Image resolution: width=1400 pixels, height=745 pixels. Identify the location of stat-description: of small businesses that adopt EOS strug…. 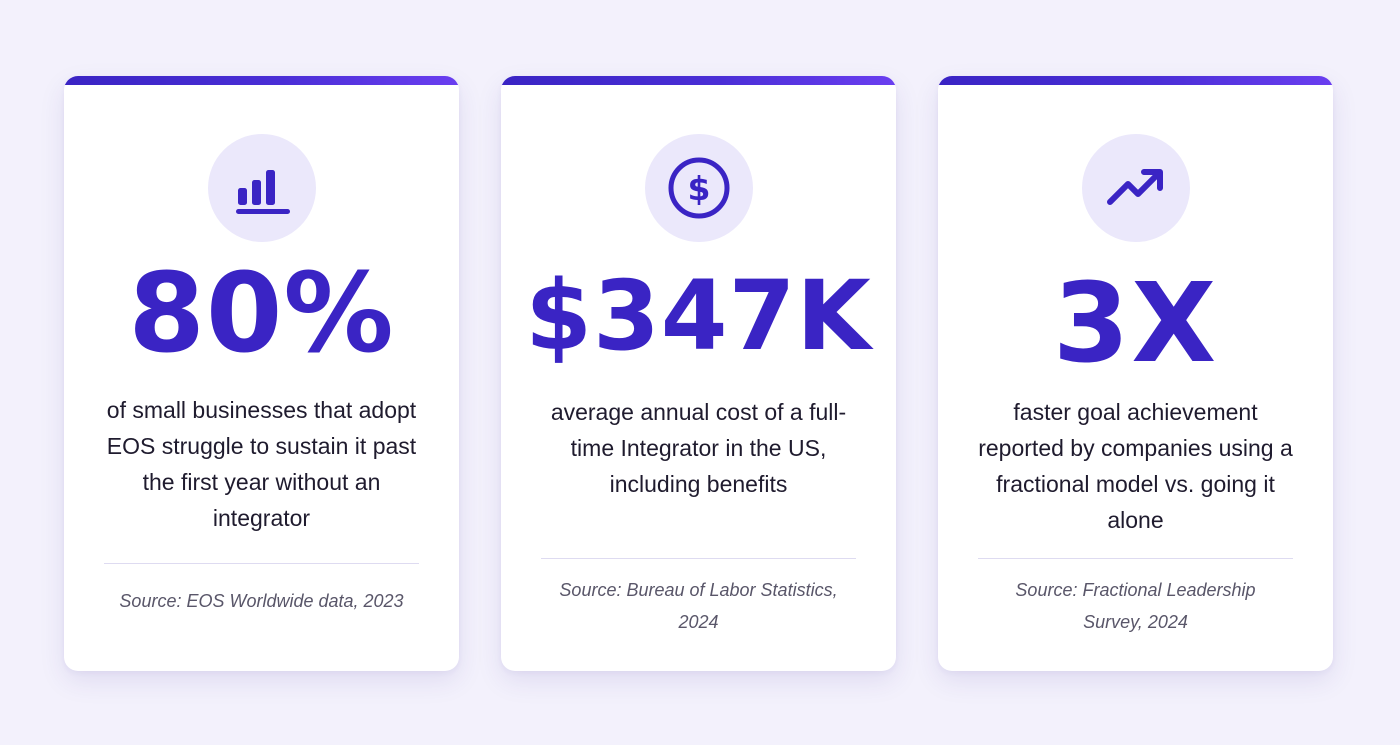
(261, 464).